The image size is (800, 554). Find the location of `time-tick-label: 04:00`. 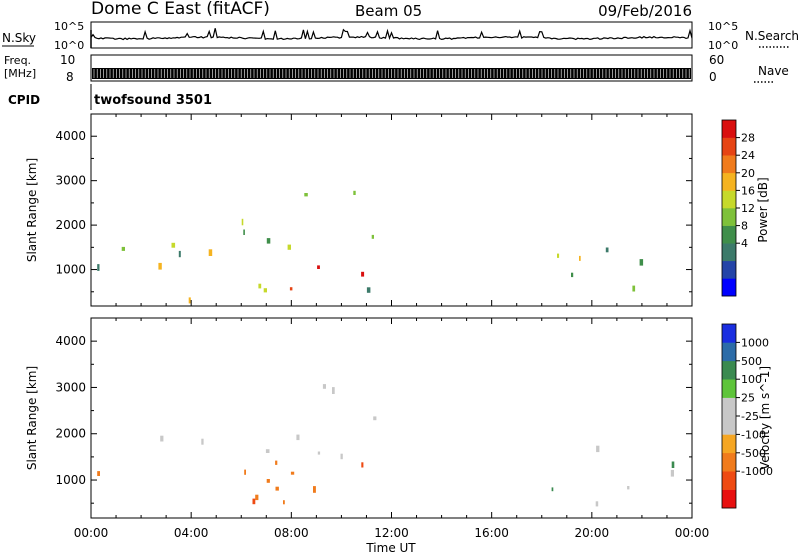

time-tick-label: 04:00 is located at coordinates (191, 533).